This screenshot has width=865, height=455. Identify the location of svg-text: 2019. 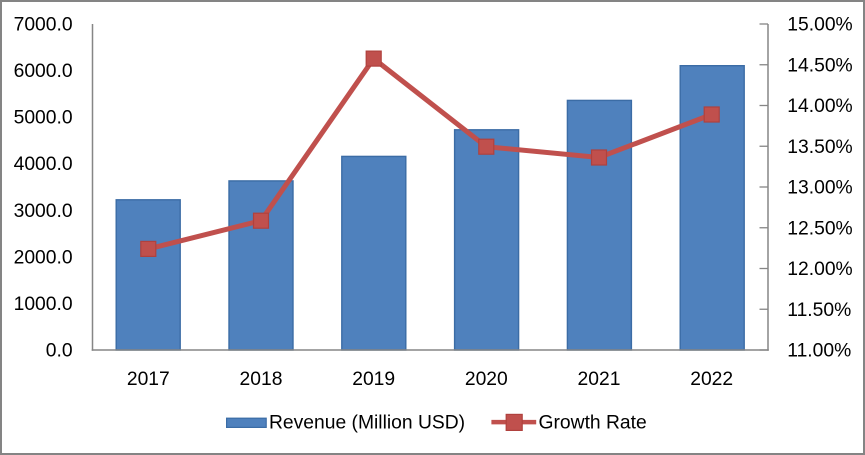
(373, 379).